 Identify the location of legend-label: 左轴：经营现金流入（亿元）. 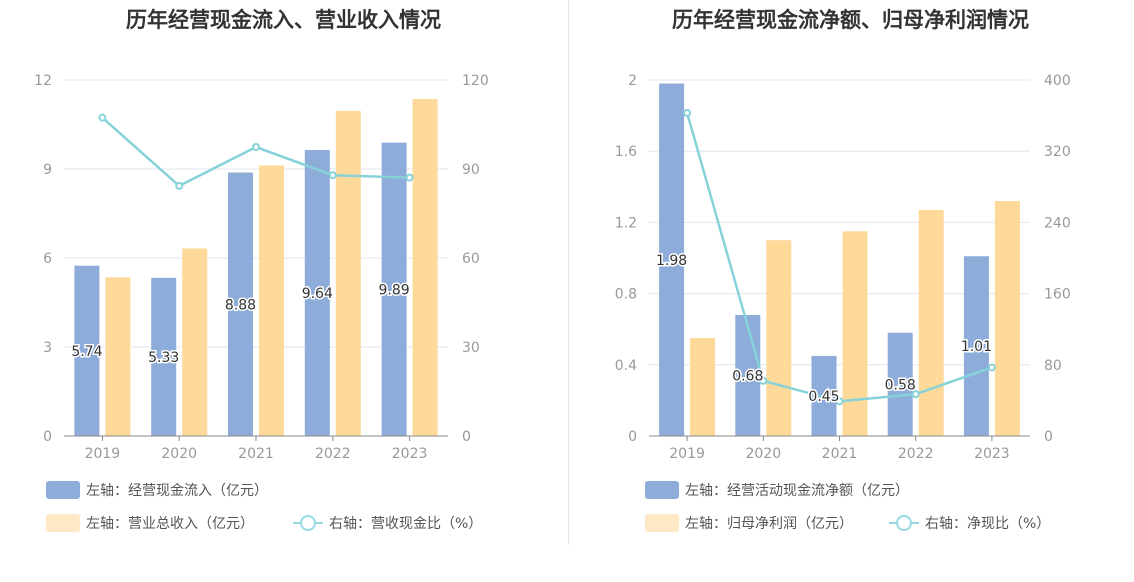
(177, 491).